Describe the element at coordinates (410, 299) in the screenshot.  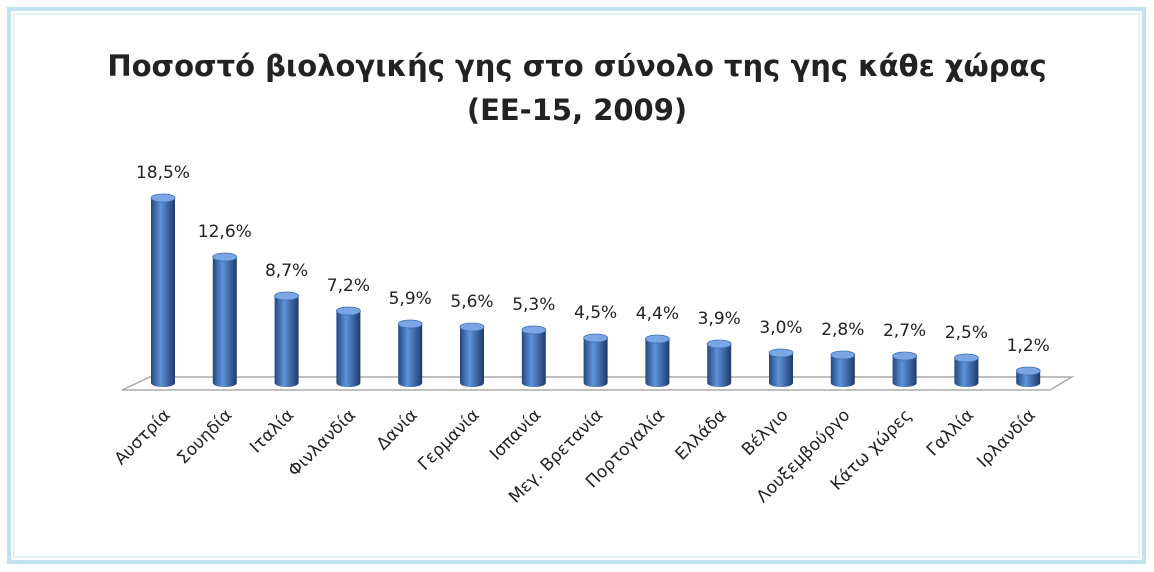
I see `value-label: 5,9%` at that location.